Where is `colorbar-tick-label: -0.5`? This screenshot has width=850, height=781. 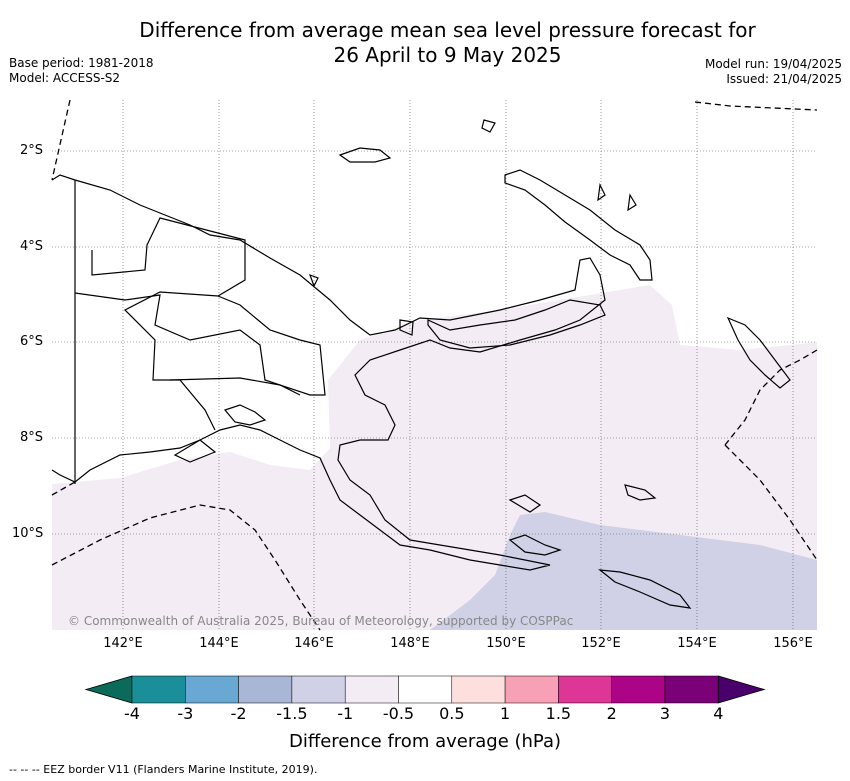 colorbar-tick-label: -0.5 is located at coordinates (398, 713).